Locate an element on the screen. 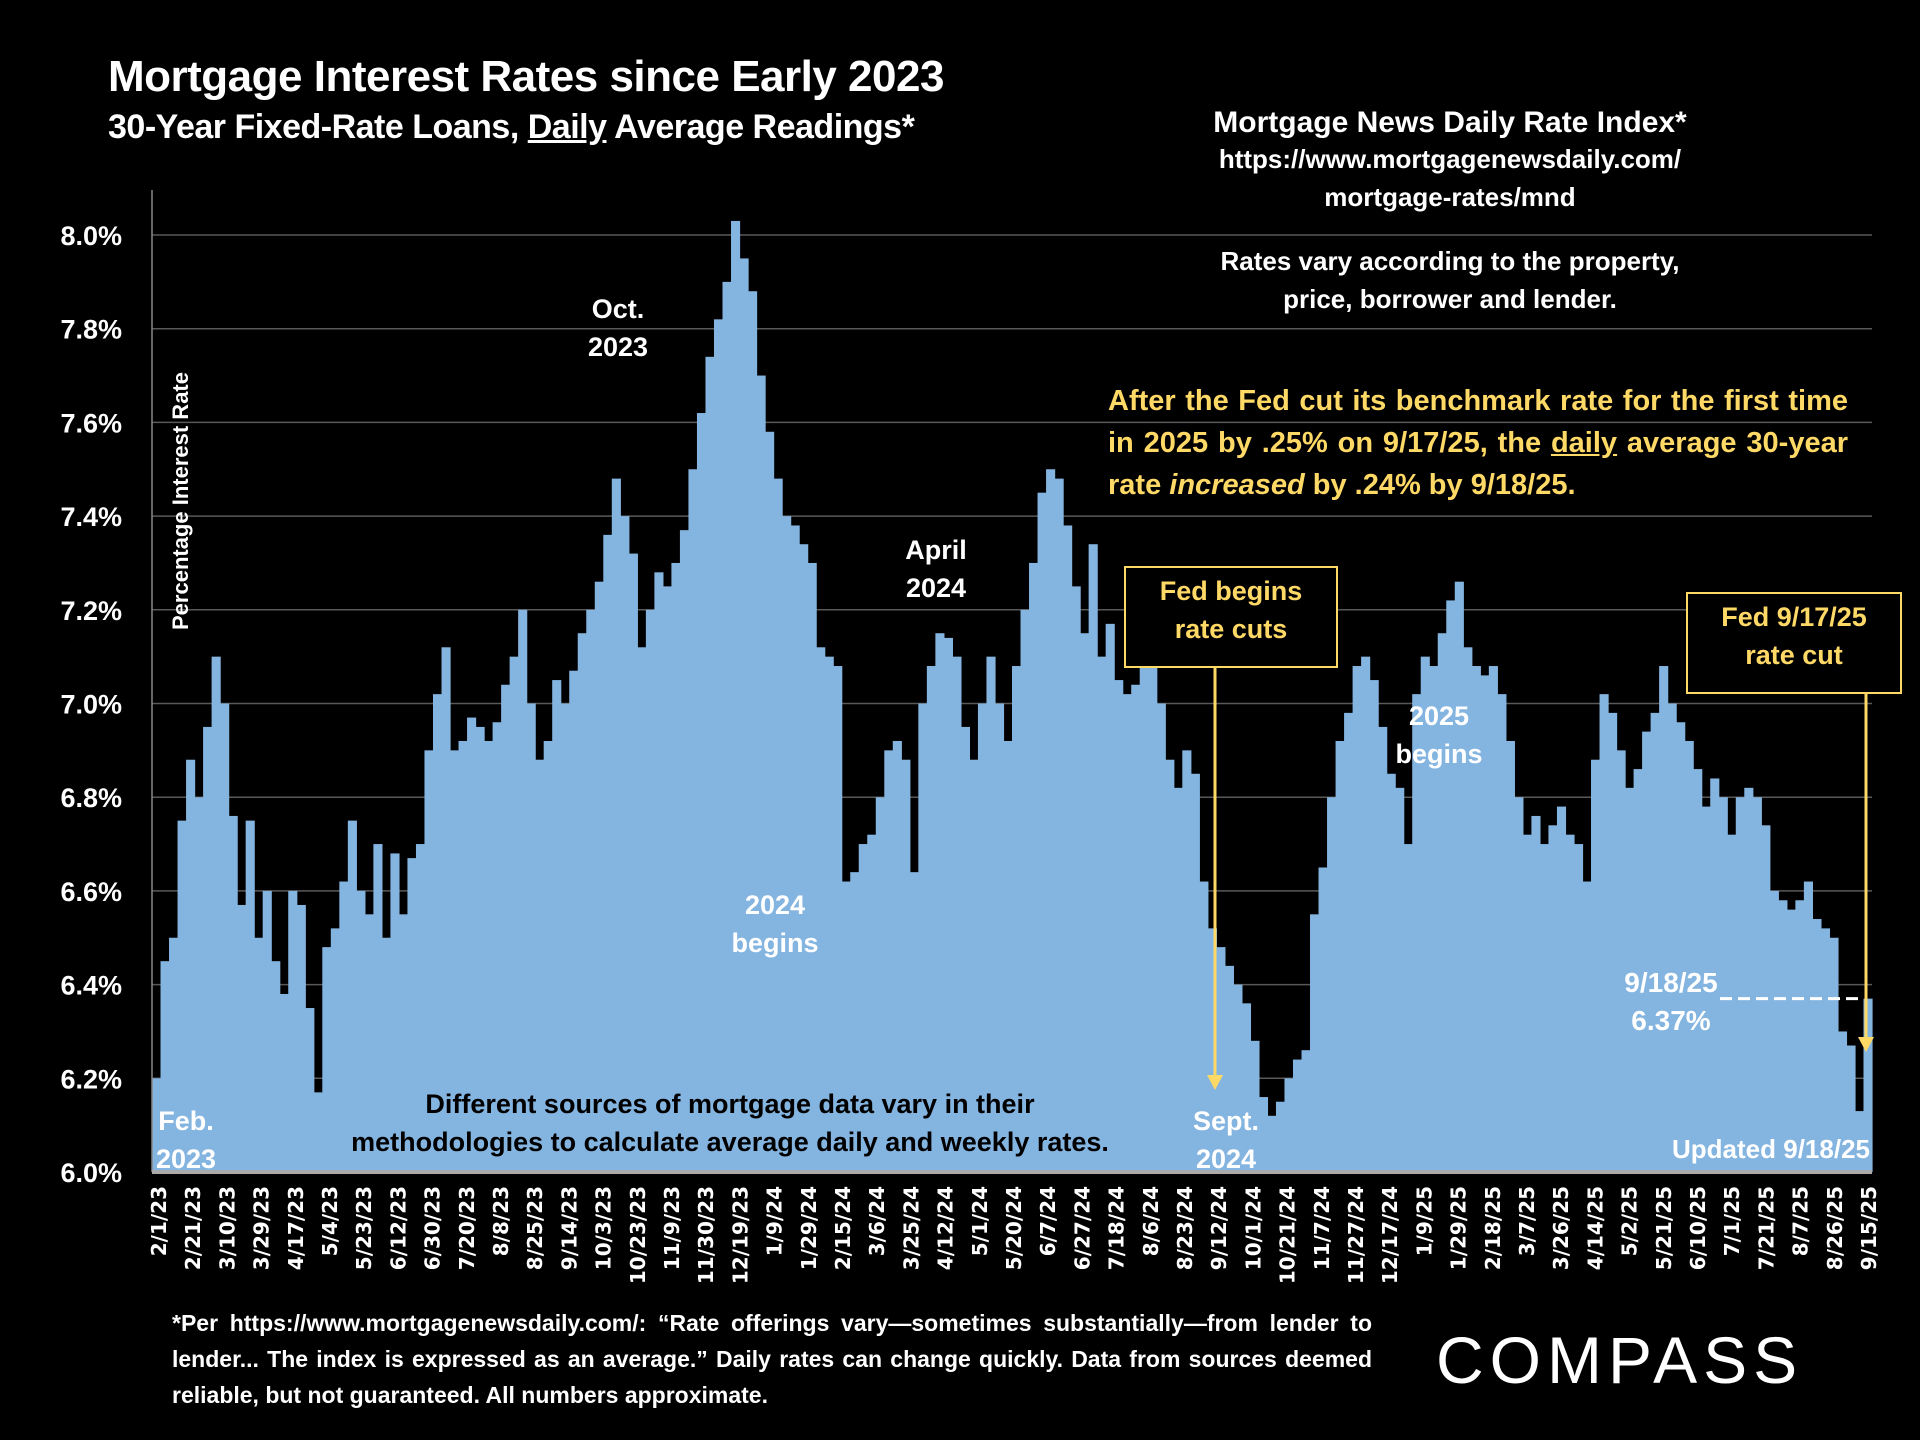  y-tick-label: 7.6% is located at coordinates (91, 423).